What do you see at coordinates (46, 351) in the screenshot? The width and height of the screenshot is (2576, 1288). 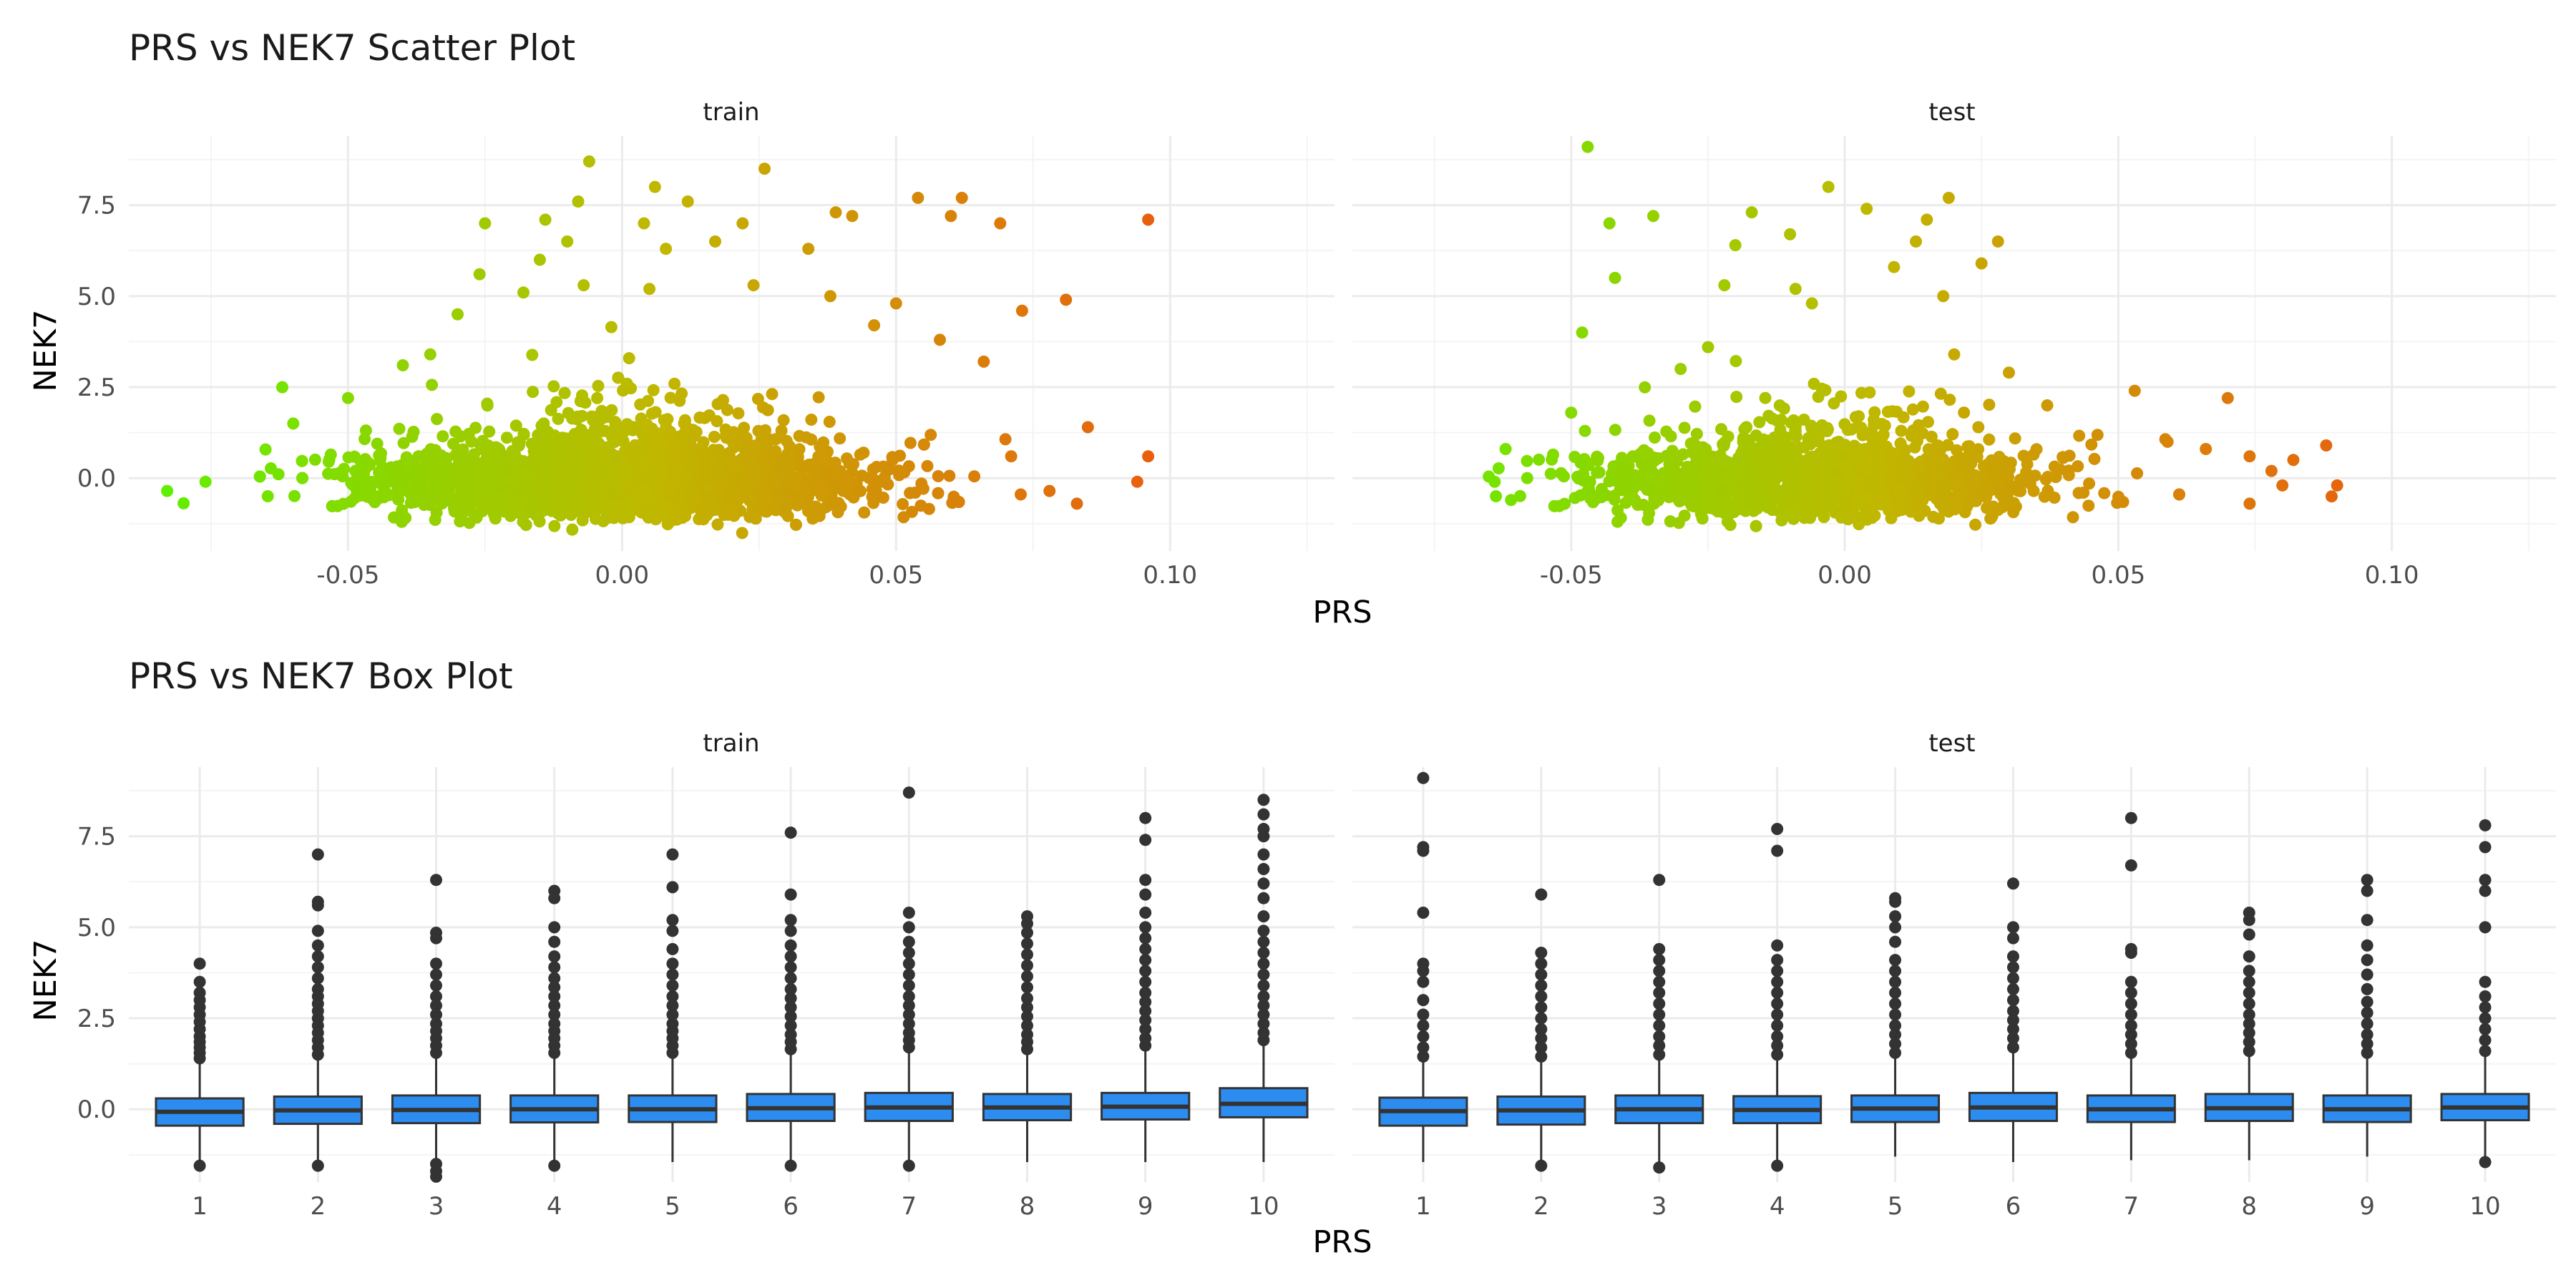 I see `scatter-y-axis-label: NEK7` at bounding box center [46, 351].